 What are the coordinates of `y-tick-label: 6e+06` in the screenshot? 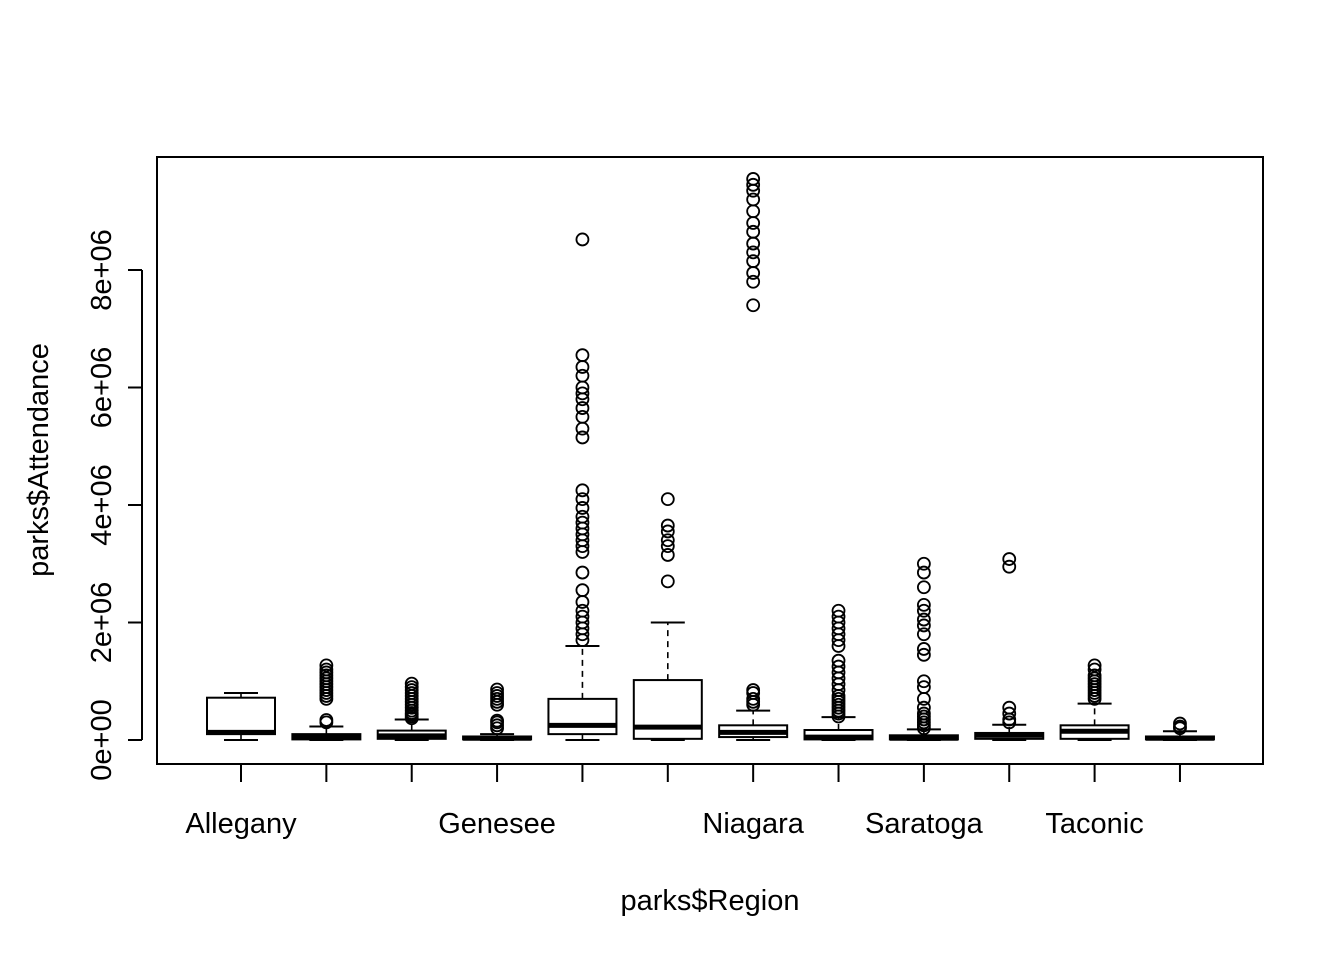 It's located at (102, 387).